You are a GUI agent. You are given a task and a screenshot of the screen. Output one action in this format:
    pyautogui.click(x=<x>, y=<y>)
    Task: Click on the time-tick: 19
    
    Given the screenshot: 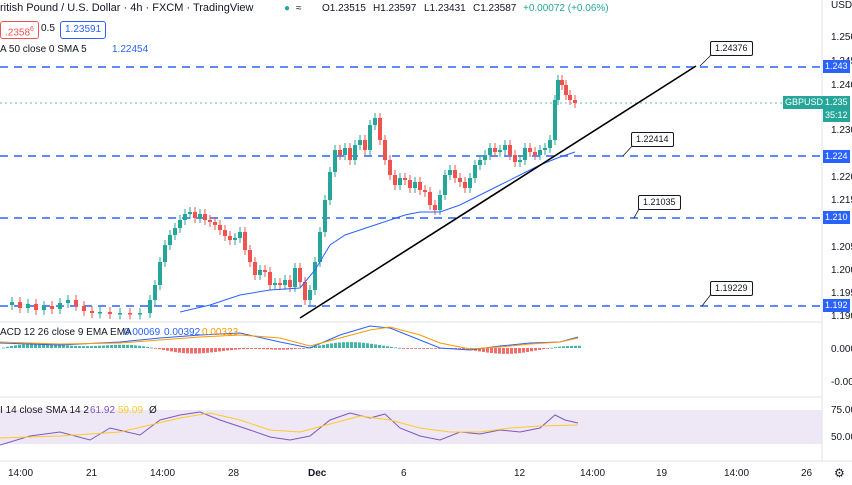 What is the action you would take?
    pyautogui.click(x=662, y=473)
    